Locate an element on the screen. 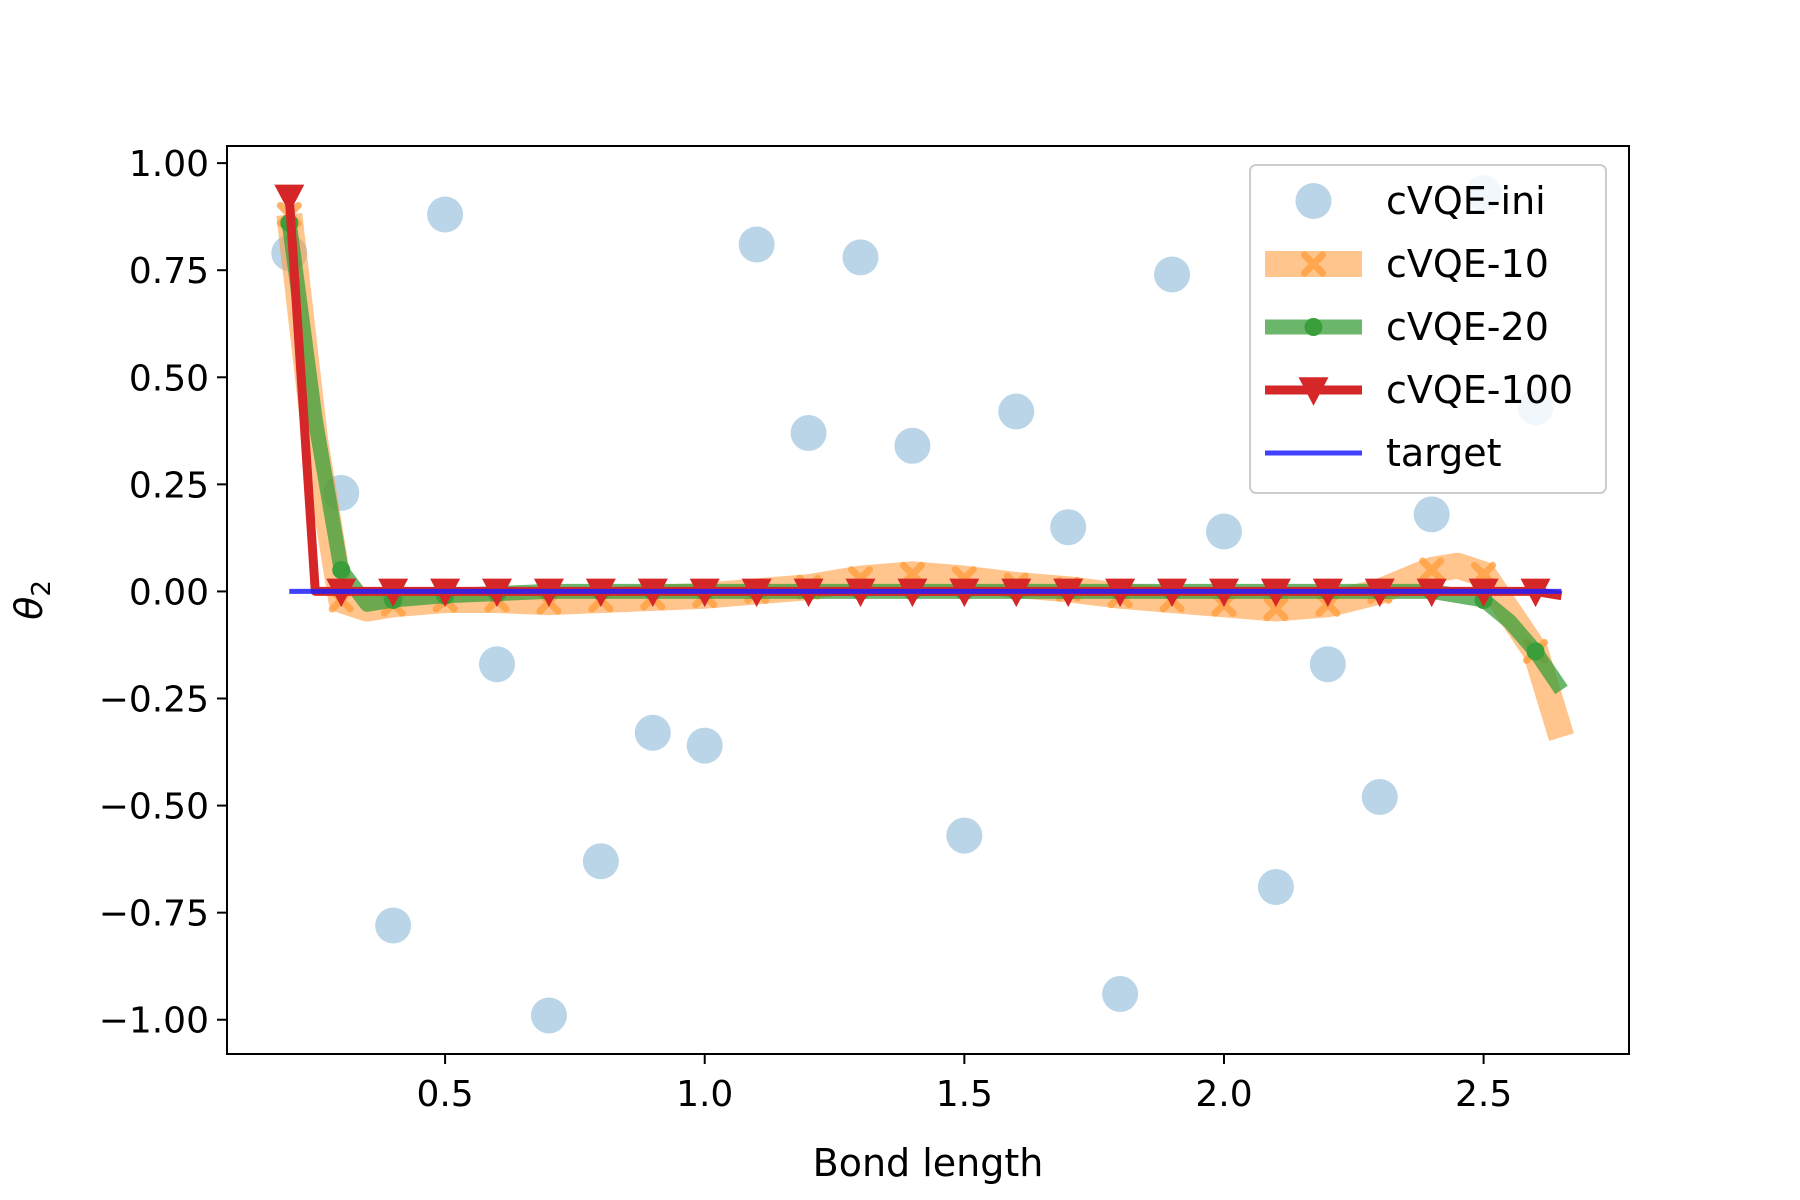  y-tick-label: 0.25 is located at coordinates (169, 485).